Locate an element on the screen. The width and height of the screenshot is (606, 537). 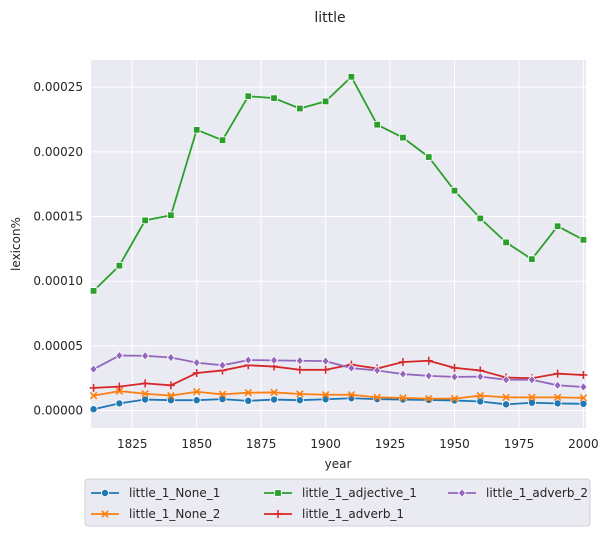
y-tick-label: 0.00025 is located at coordinates (58, 87).